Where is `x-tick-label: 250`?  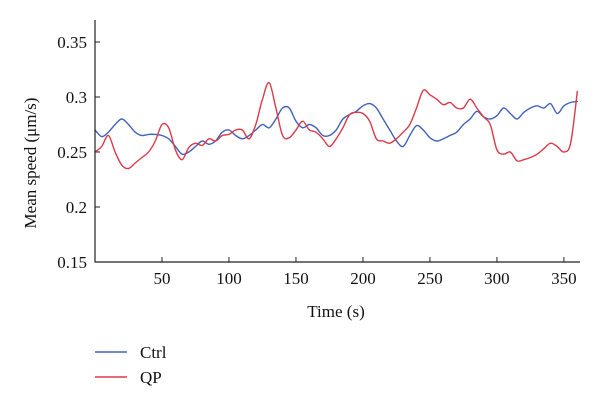
x-tick-label: 250 is located at coordinates (430, 278).